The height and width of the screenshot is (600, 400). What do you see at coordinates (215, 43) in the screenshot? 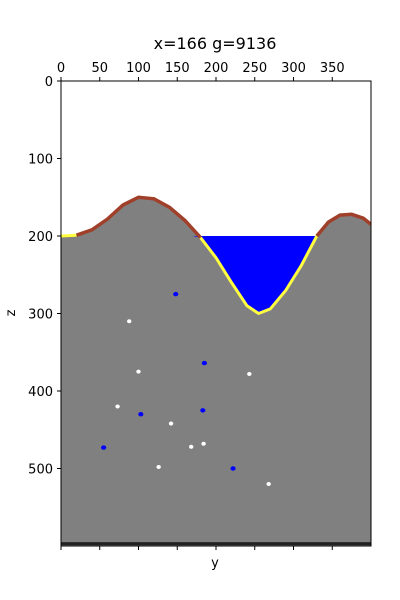
I see `chart-title: x=166 g=9136` at bounding box center [215, 43].